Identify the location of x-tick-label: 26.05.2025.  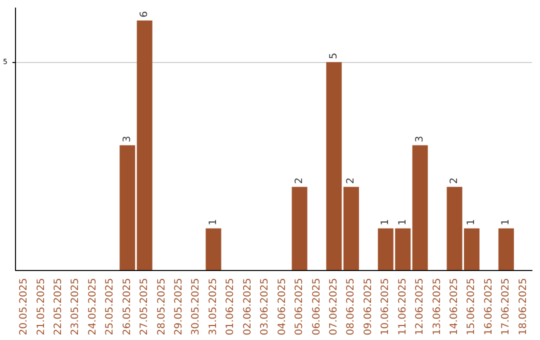
(127, 307).